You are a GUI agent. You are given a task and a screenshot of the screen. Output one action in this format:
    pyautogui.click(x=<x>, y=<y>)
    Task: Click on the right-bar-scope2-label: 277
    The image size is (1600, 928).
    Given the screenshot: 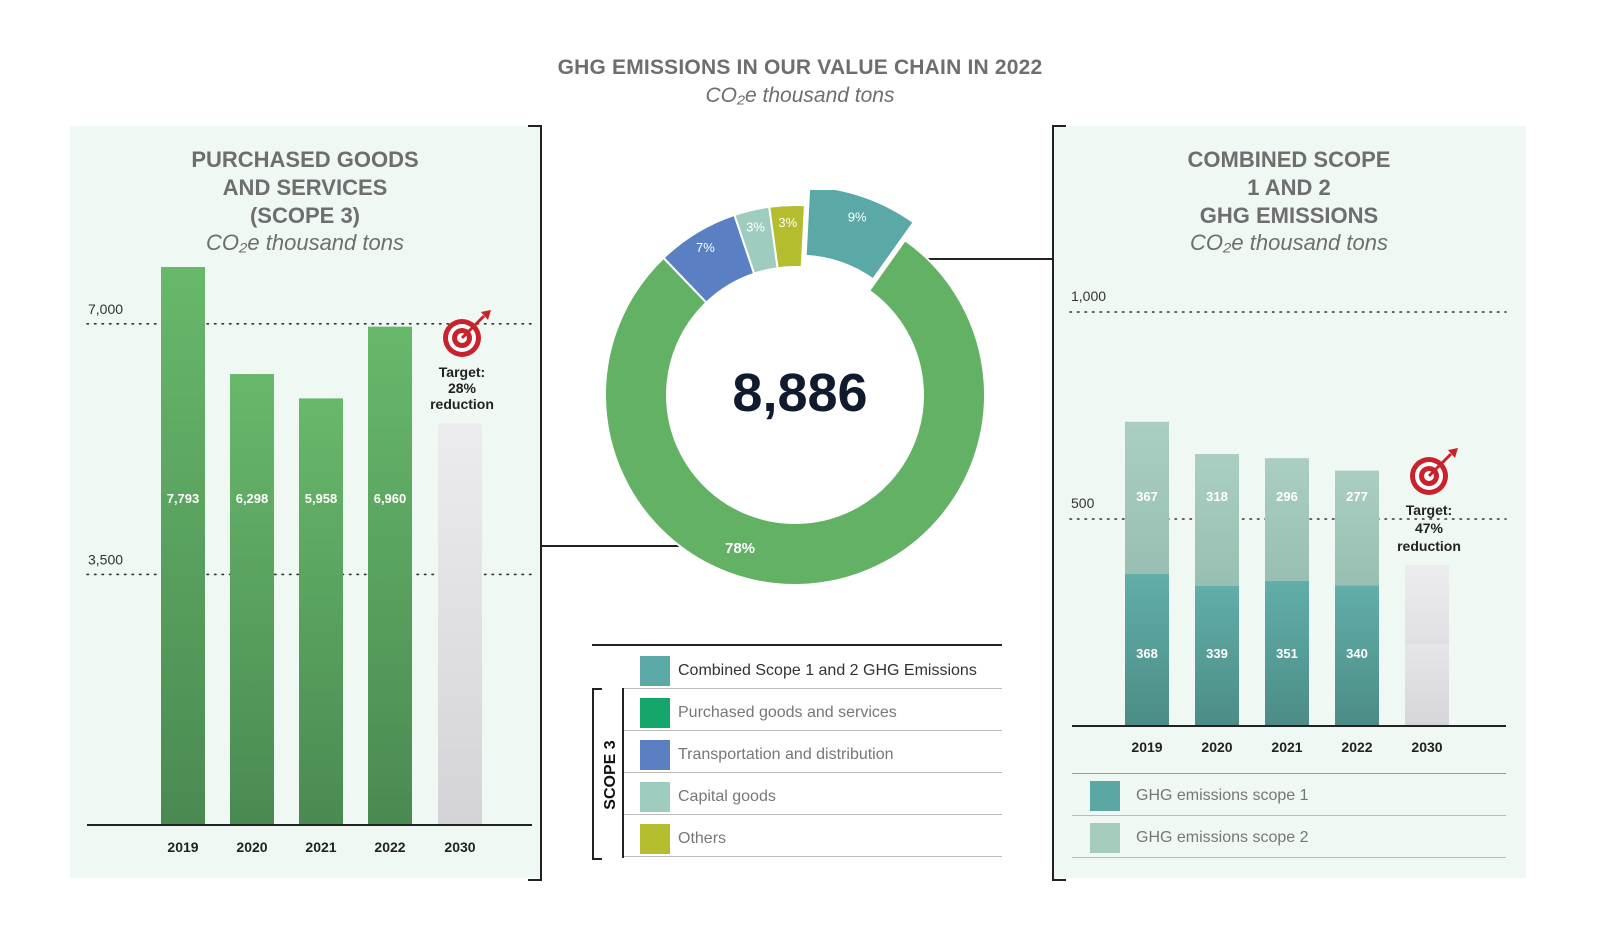 What is the action you would take?
    pyautogui.click(x=1357, y=496)
    